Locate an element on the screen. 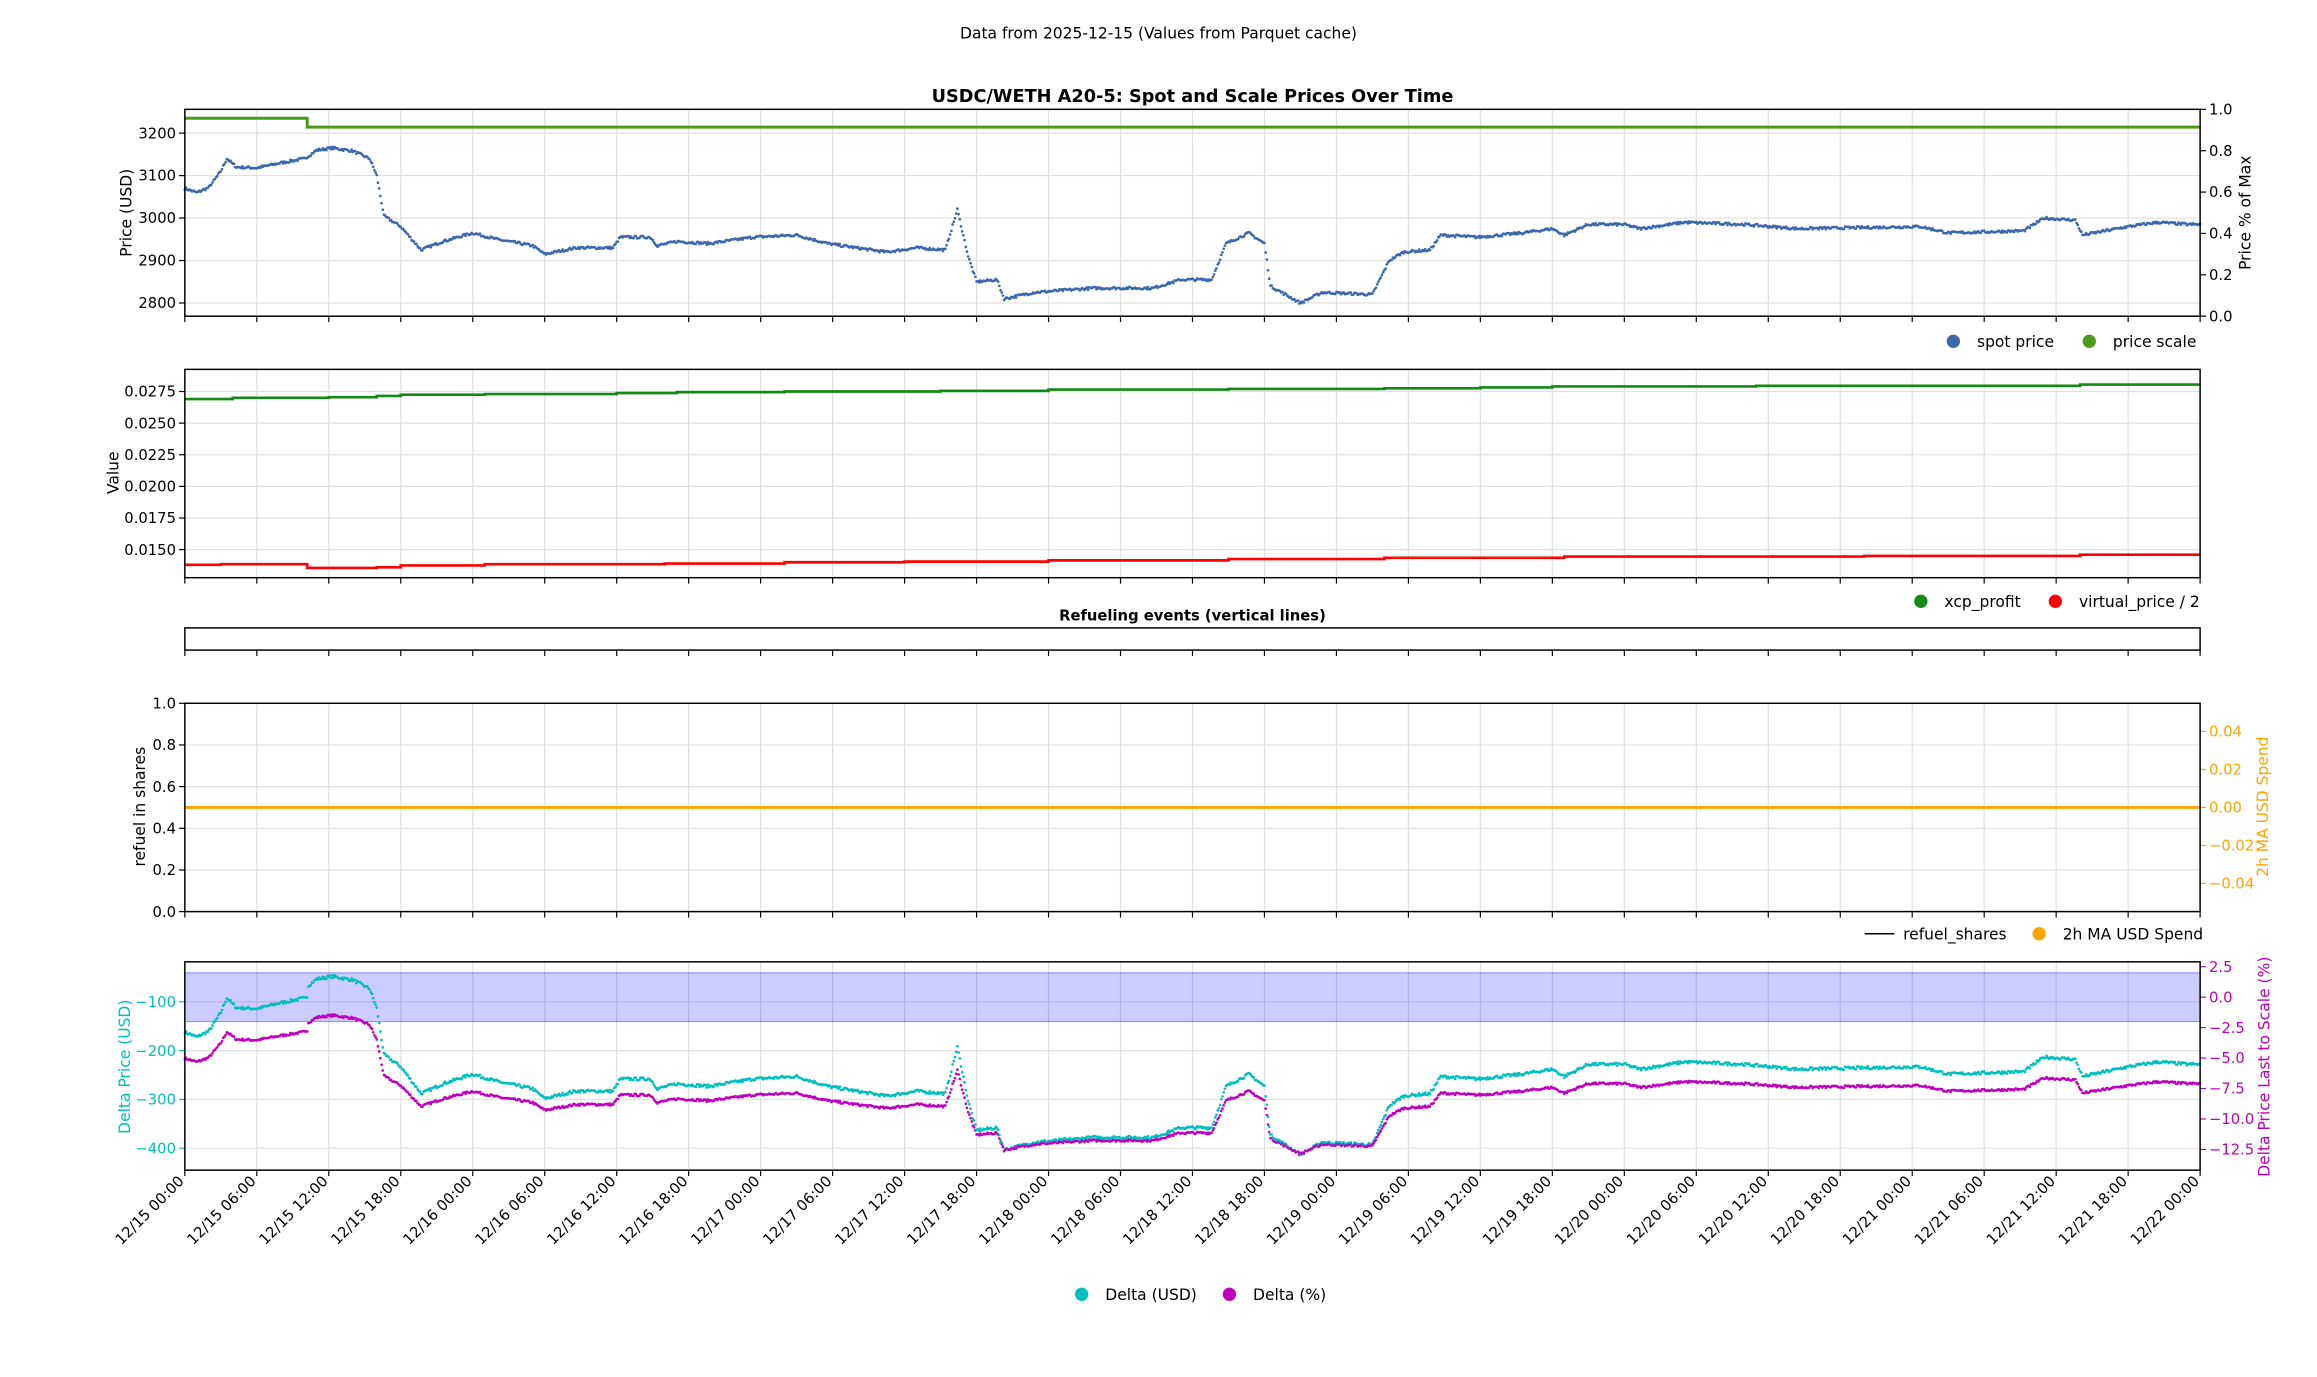  y-tick-label: 1.0 is located at coordinates (2220, 110).